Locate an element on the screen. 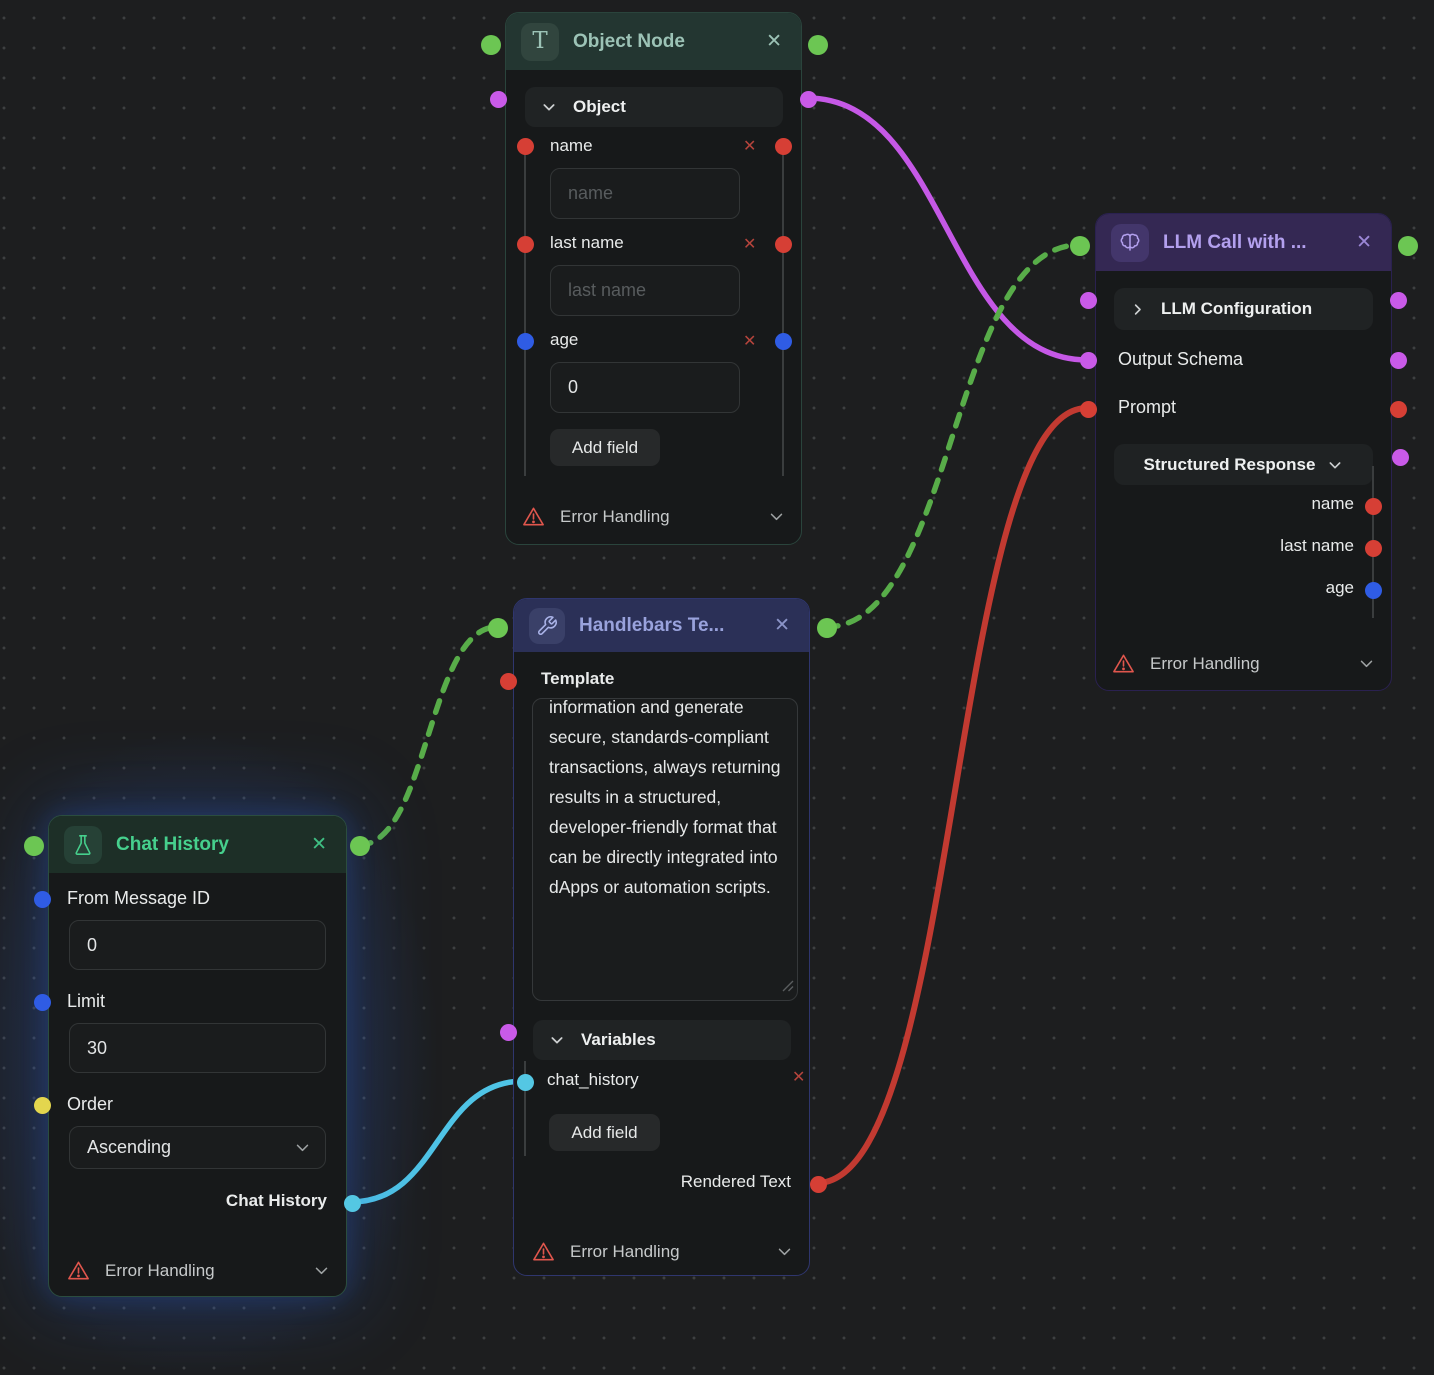 The image size is (1434, 1375). object-node-header: T Object Node ✕ is located at coordinates (653, 41).